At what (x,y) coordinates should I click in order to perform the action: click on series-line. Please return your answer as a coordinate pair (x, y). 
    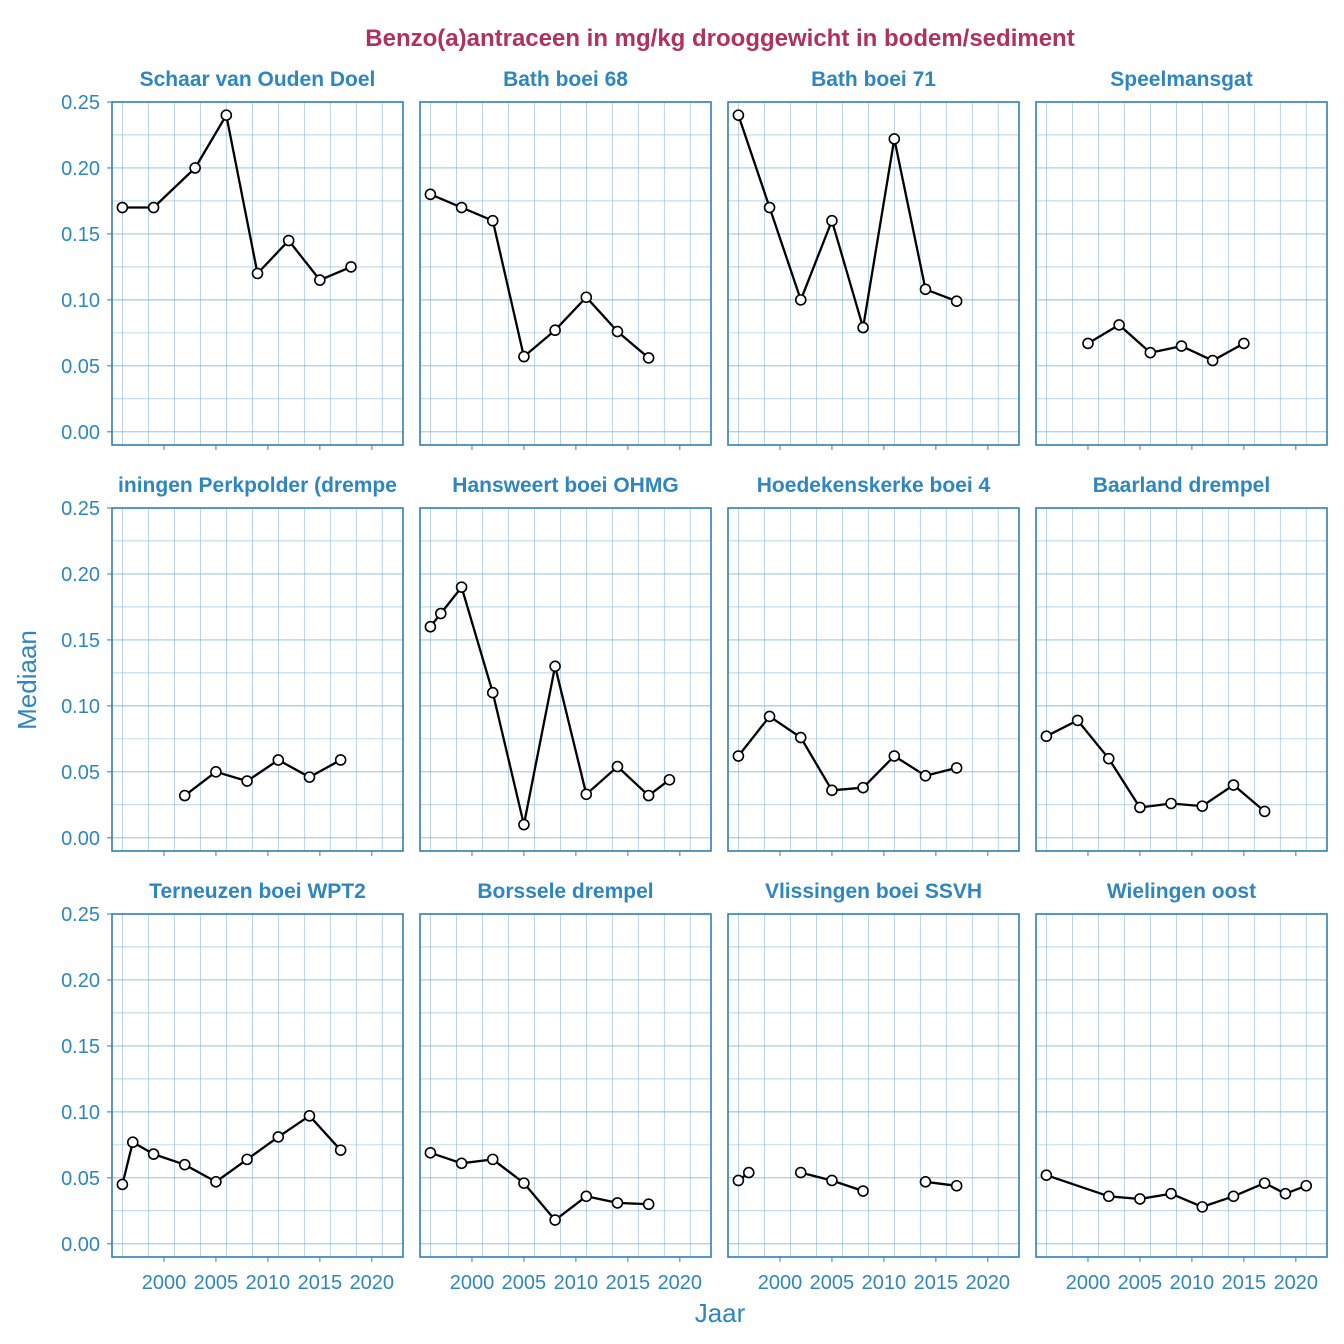
    Looking at the image, I should click on (1155, 766).